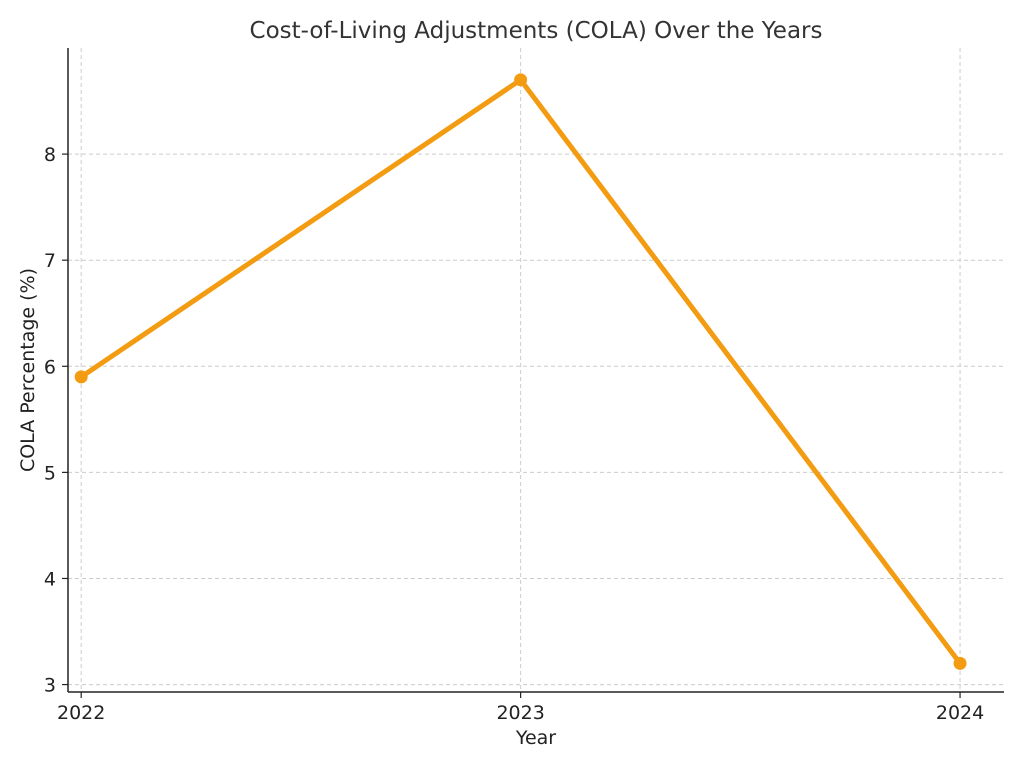 The height and width of the screenshot is (768, 1024). Describe the element at coordinates (50, 686) in the screenshot. I see `y-tick-label: 3` at that location.